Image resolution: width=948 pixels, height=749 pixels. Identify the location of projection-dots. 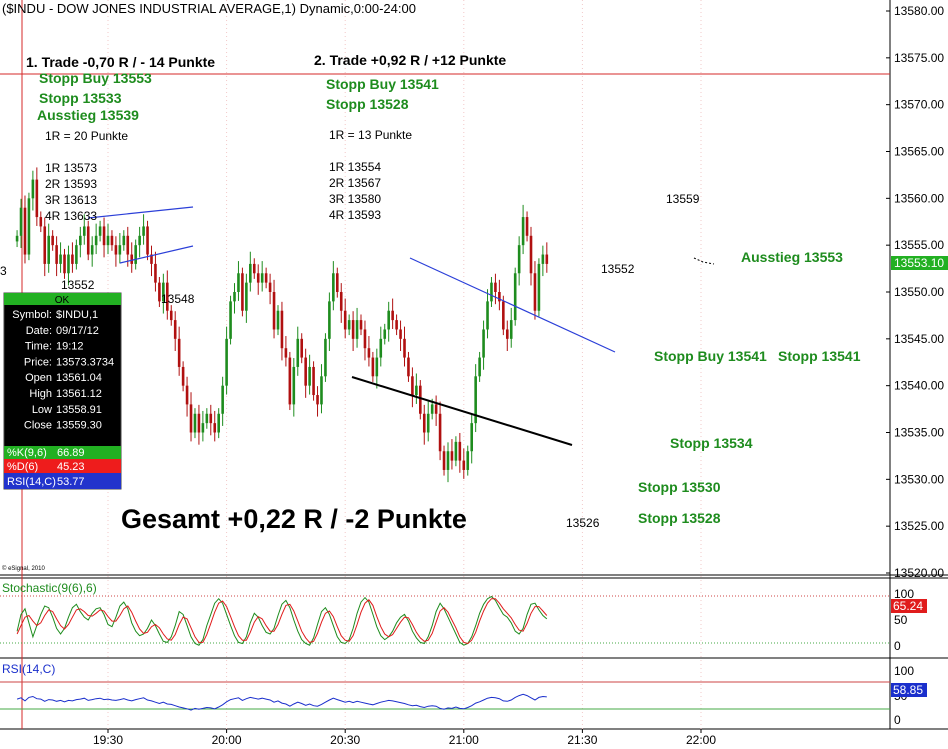
(704, 261).